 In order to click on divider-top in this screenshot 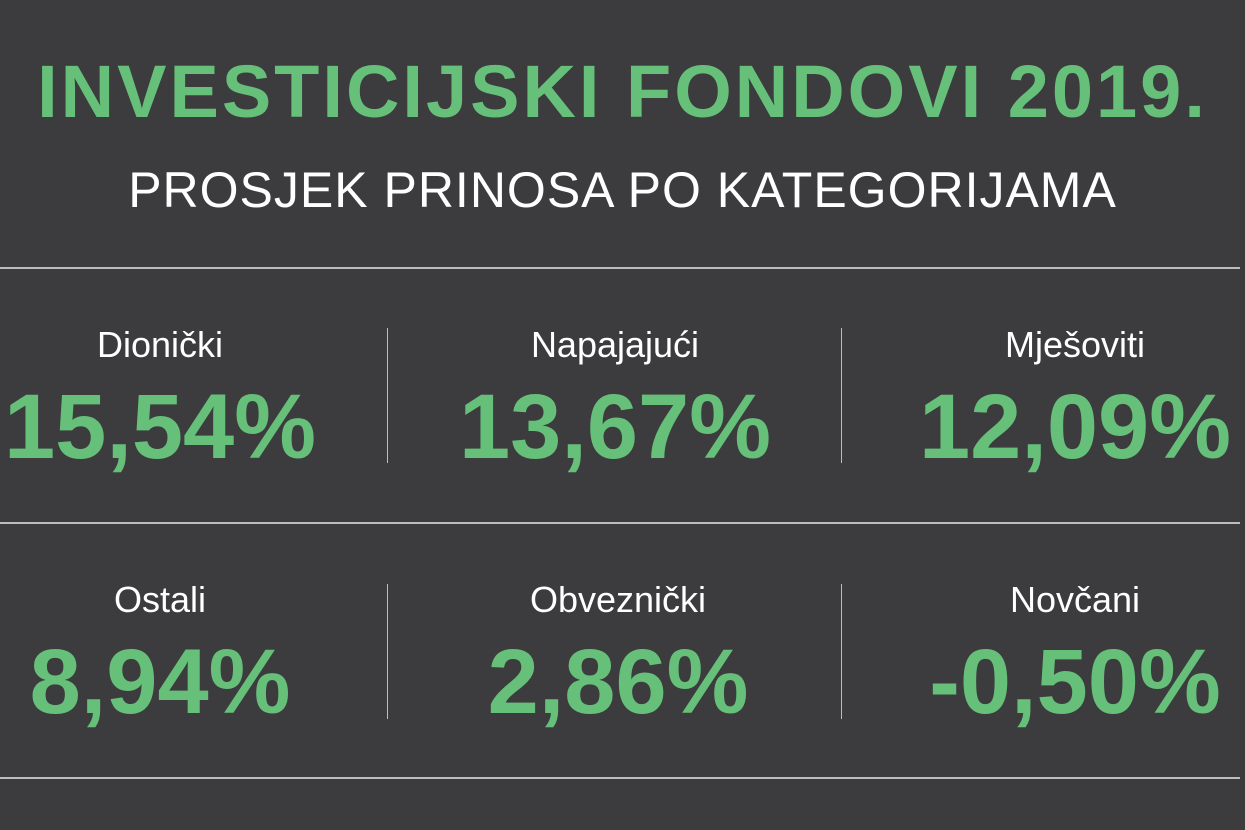, I will do `click(620, 268)`.